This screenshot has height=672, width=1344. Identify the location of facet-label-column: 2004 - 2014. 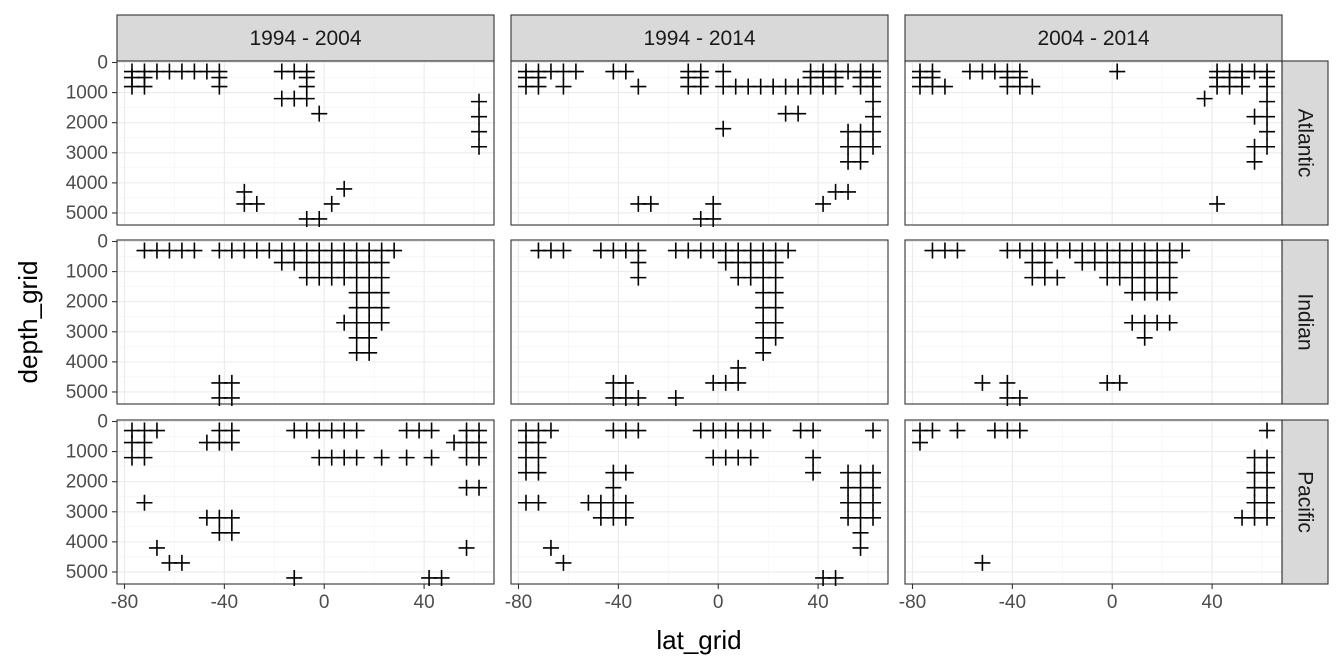
(1093, 38).